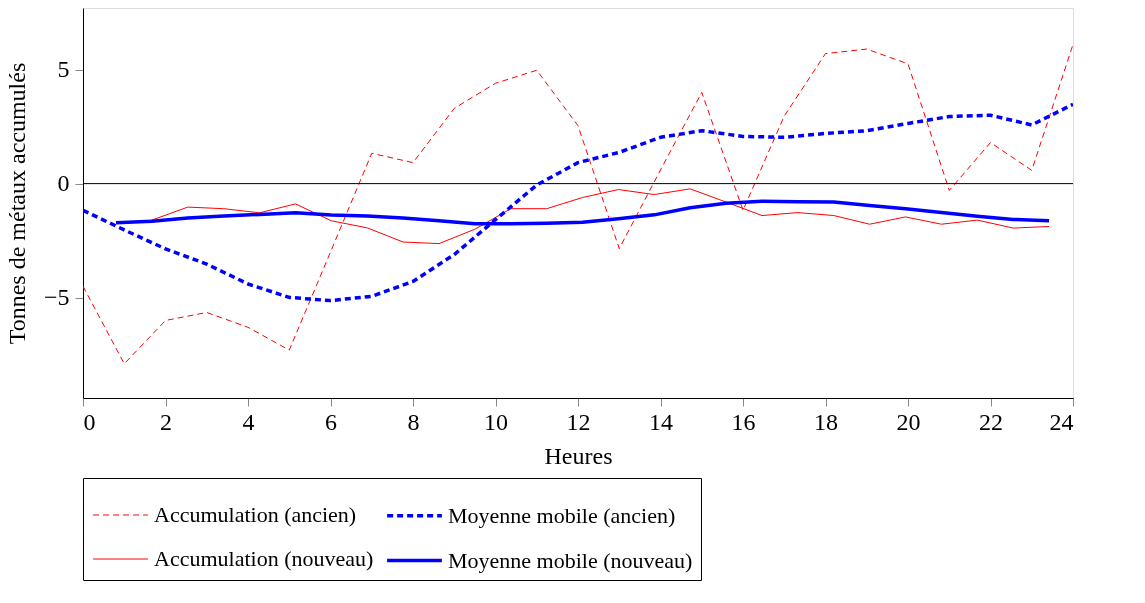 The image size is (1145, 603). I want to click on legend-label: Moyenne mobile (ancien), so click(562, 515).